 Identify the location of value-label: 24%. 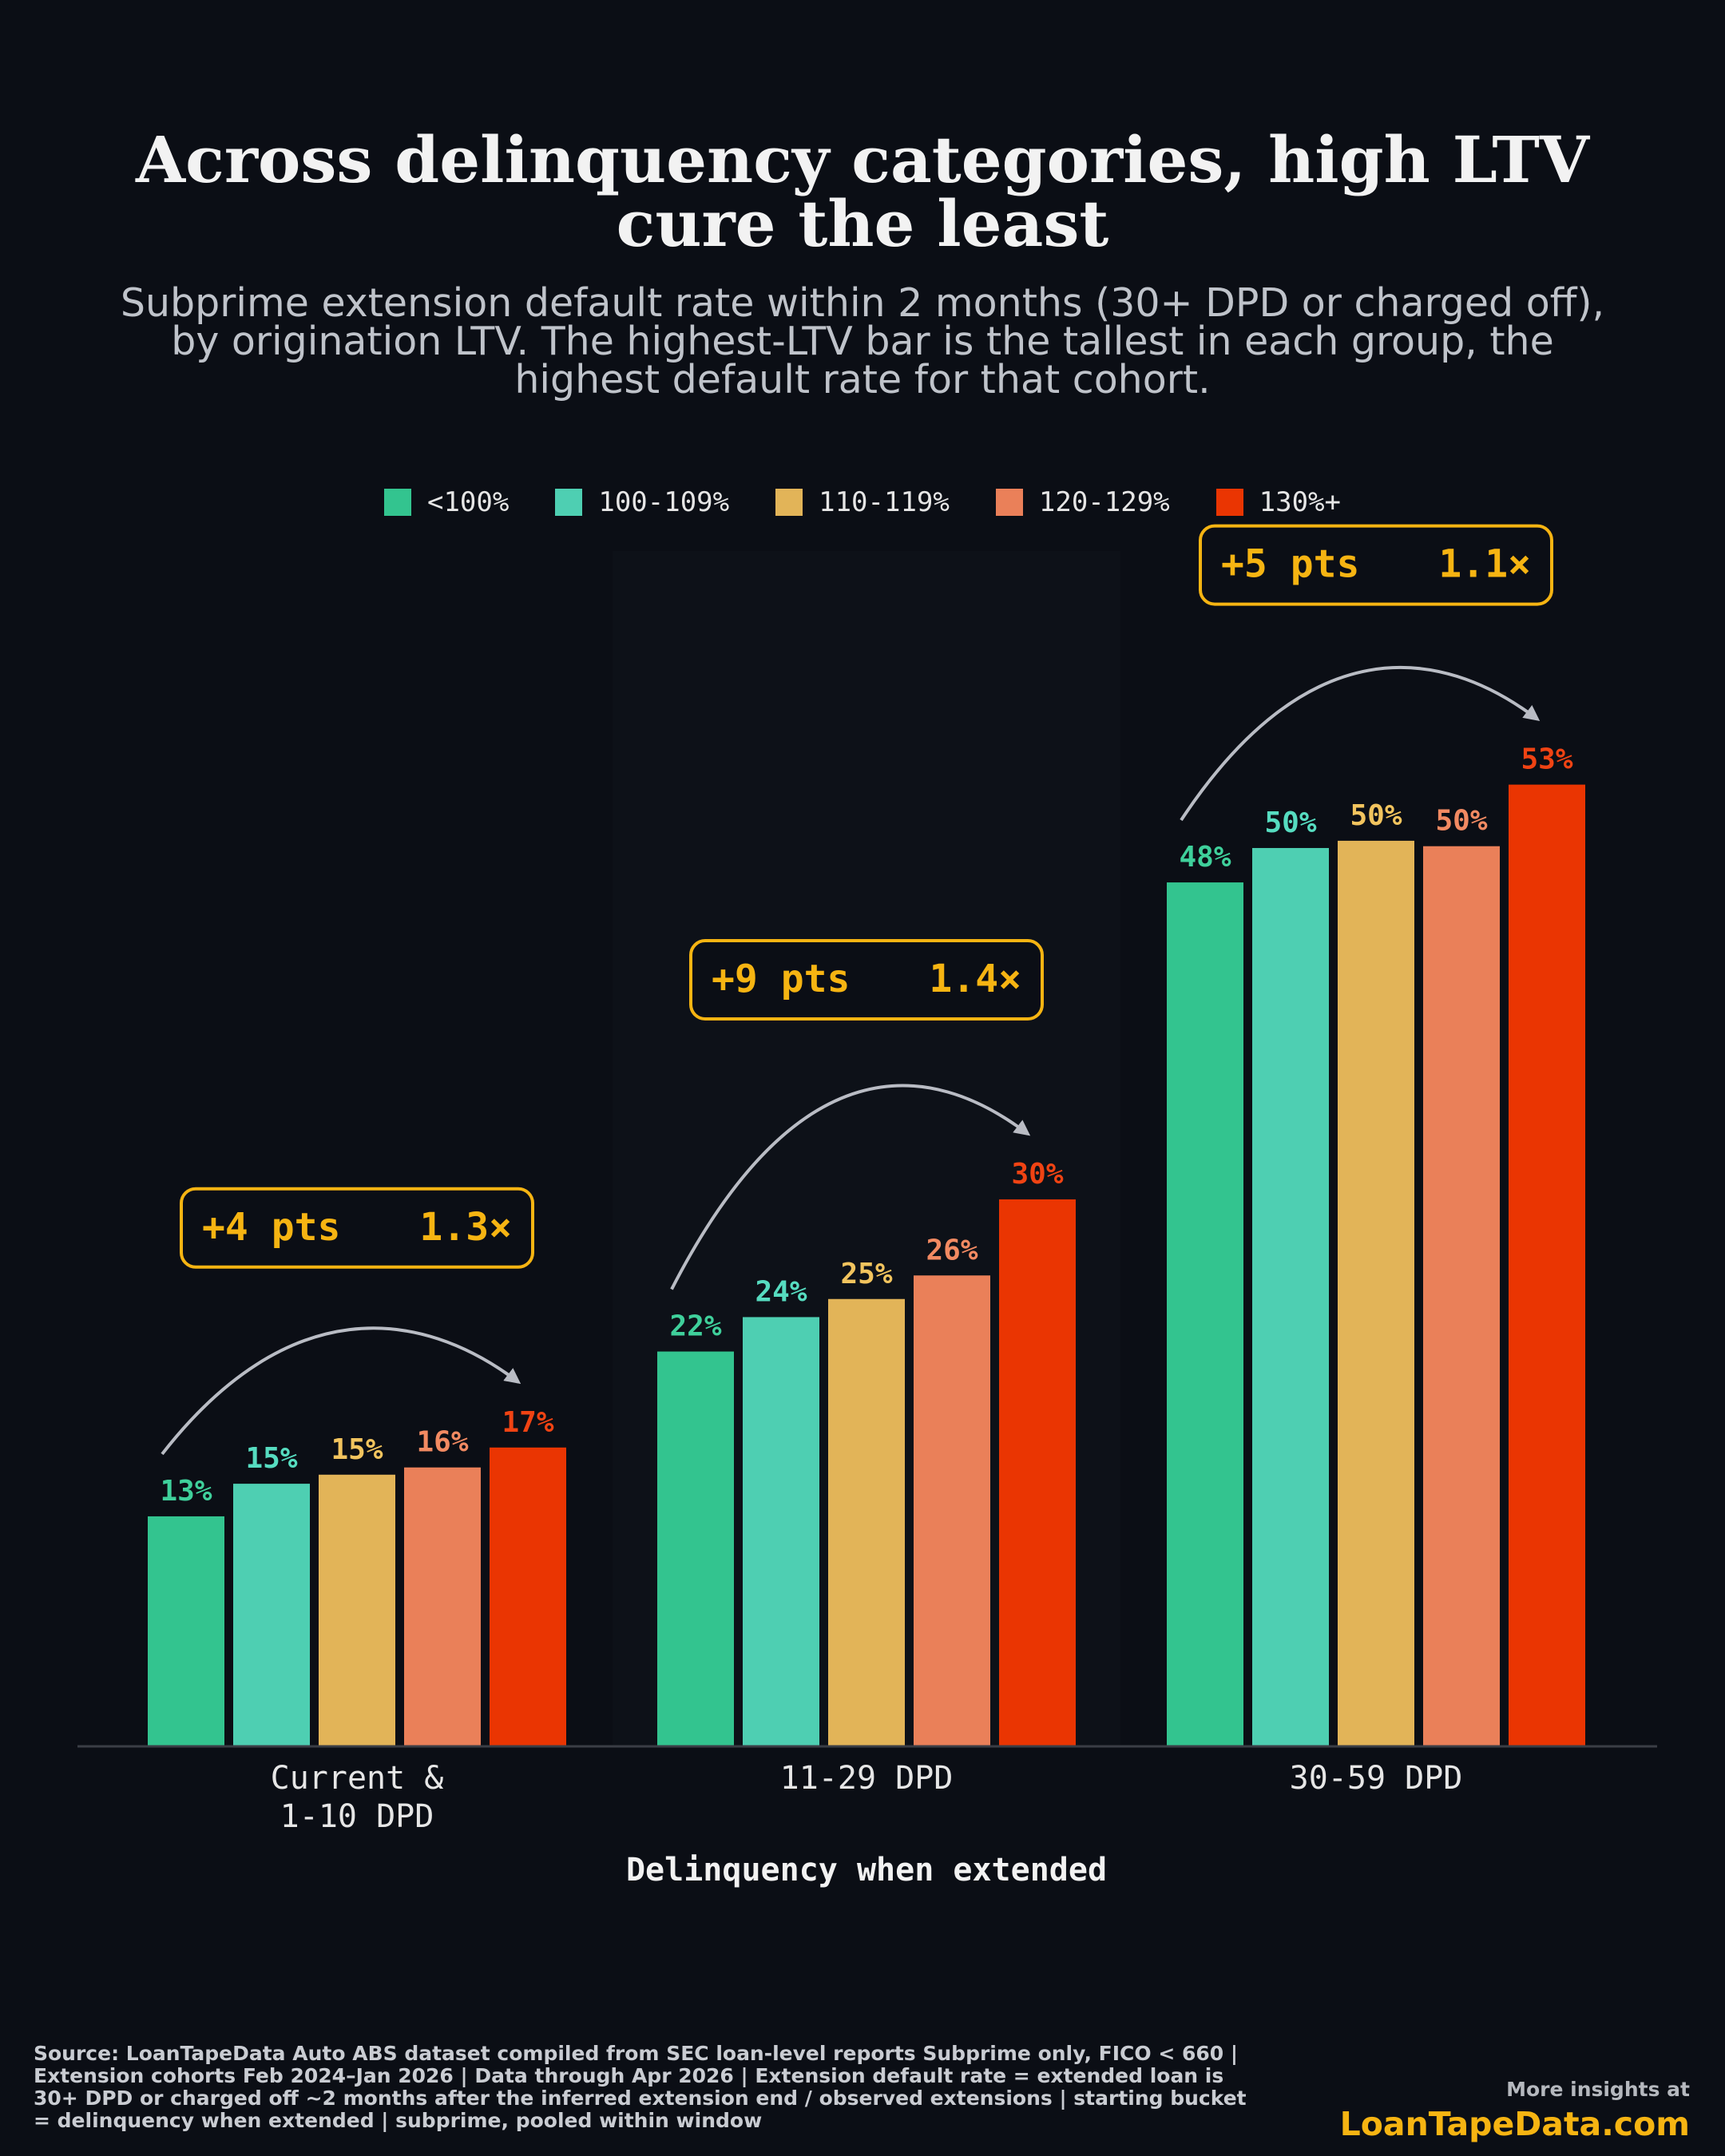
(781, 1291).